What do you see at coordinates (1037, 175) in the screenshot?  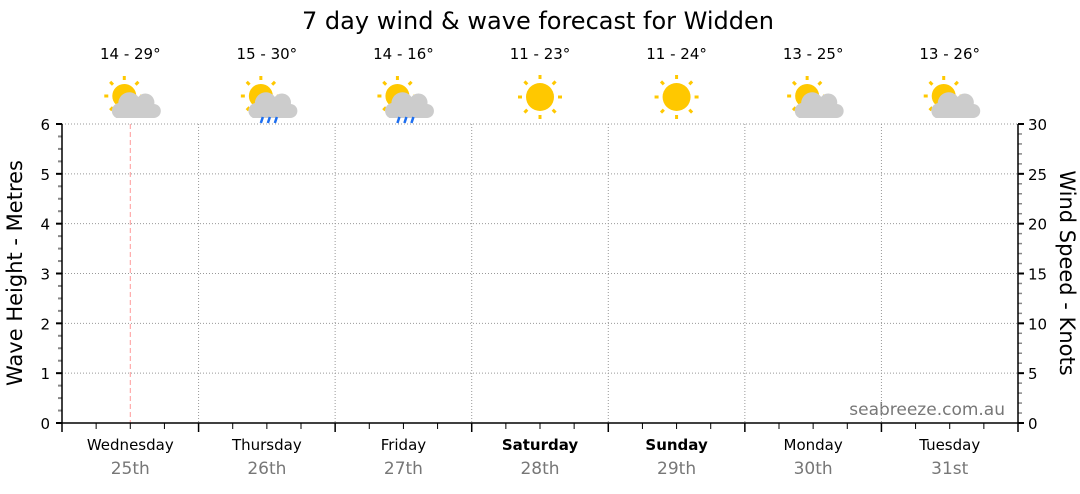 I see `y-right-tick-label: 25` at bounding box center [1037, 175].